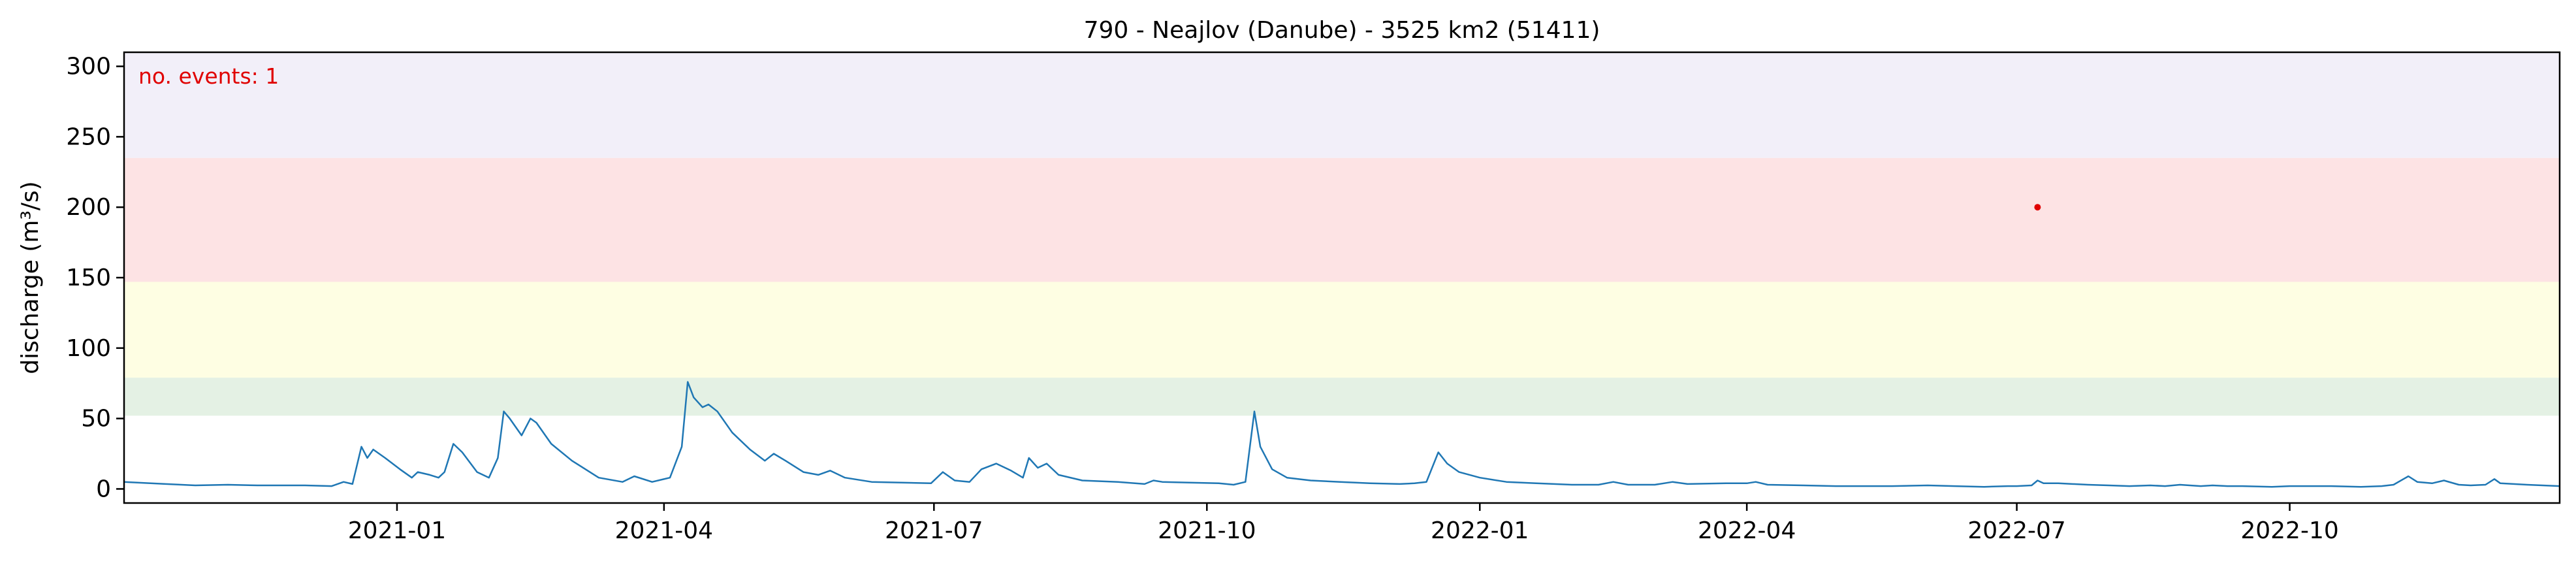  I want to click on y-tick-label: 200, so click(89, 207).